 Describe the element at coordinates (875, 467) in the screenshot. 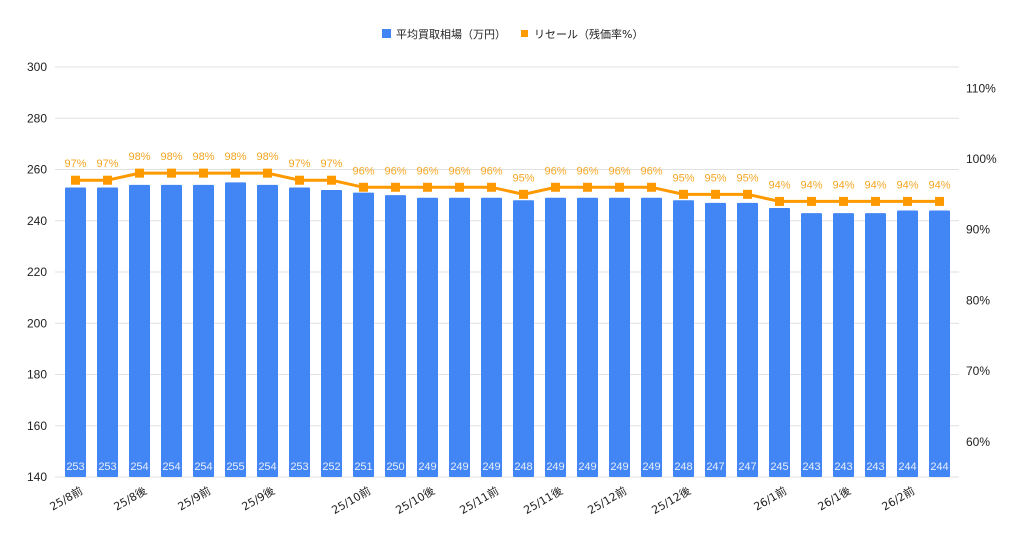

I see `bar-value-label: 243` at that location.